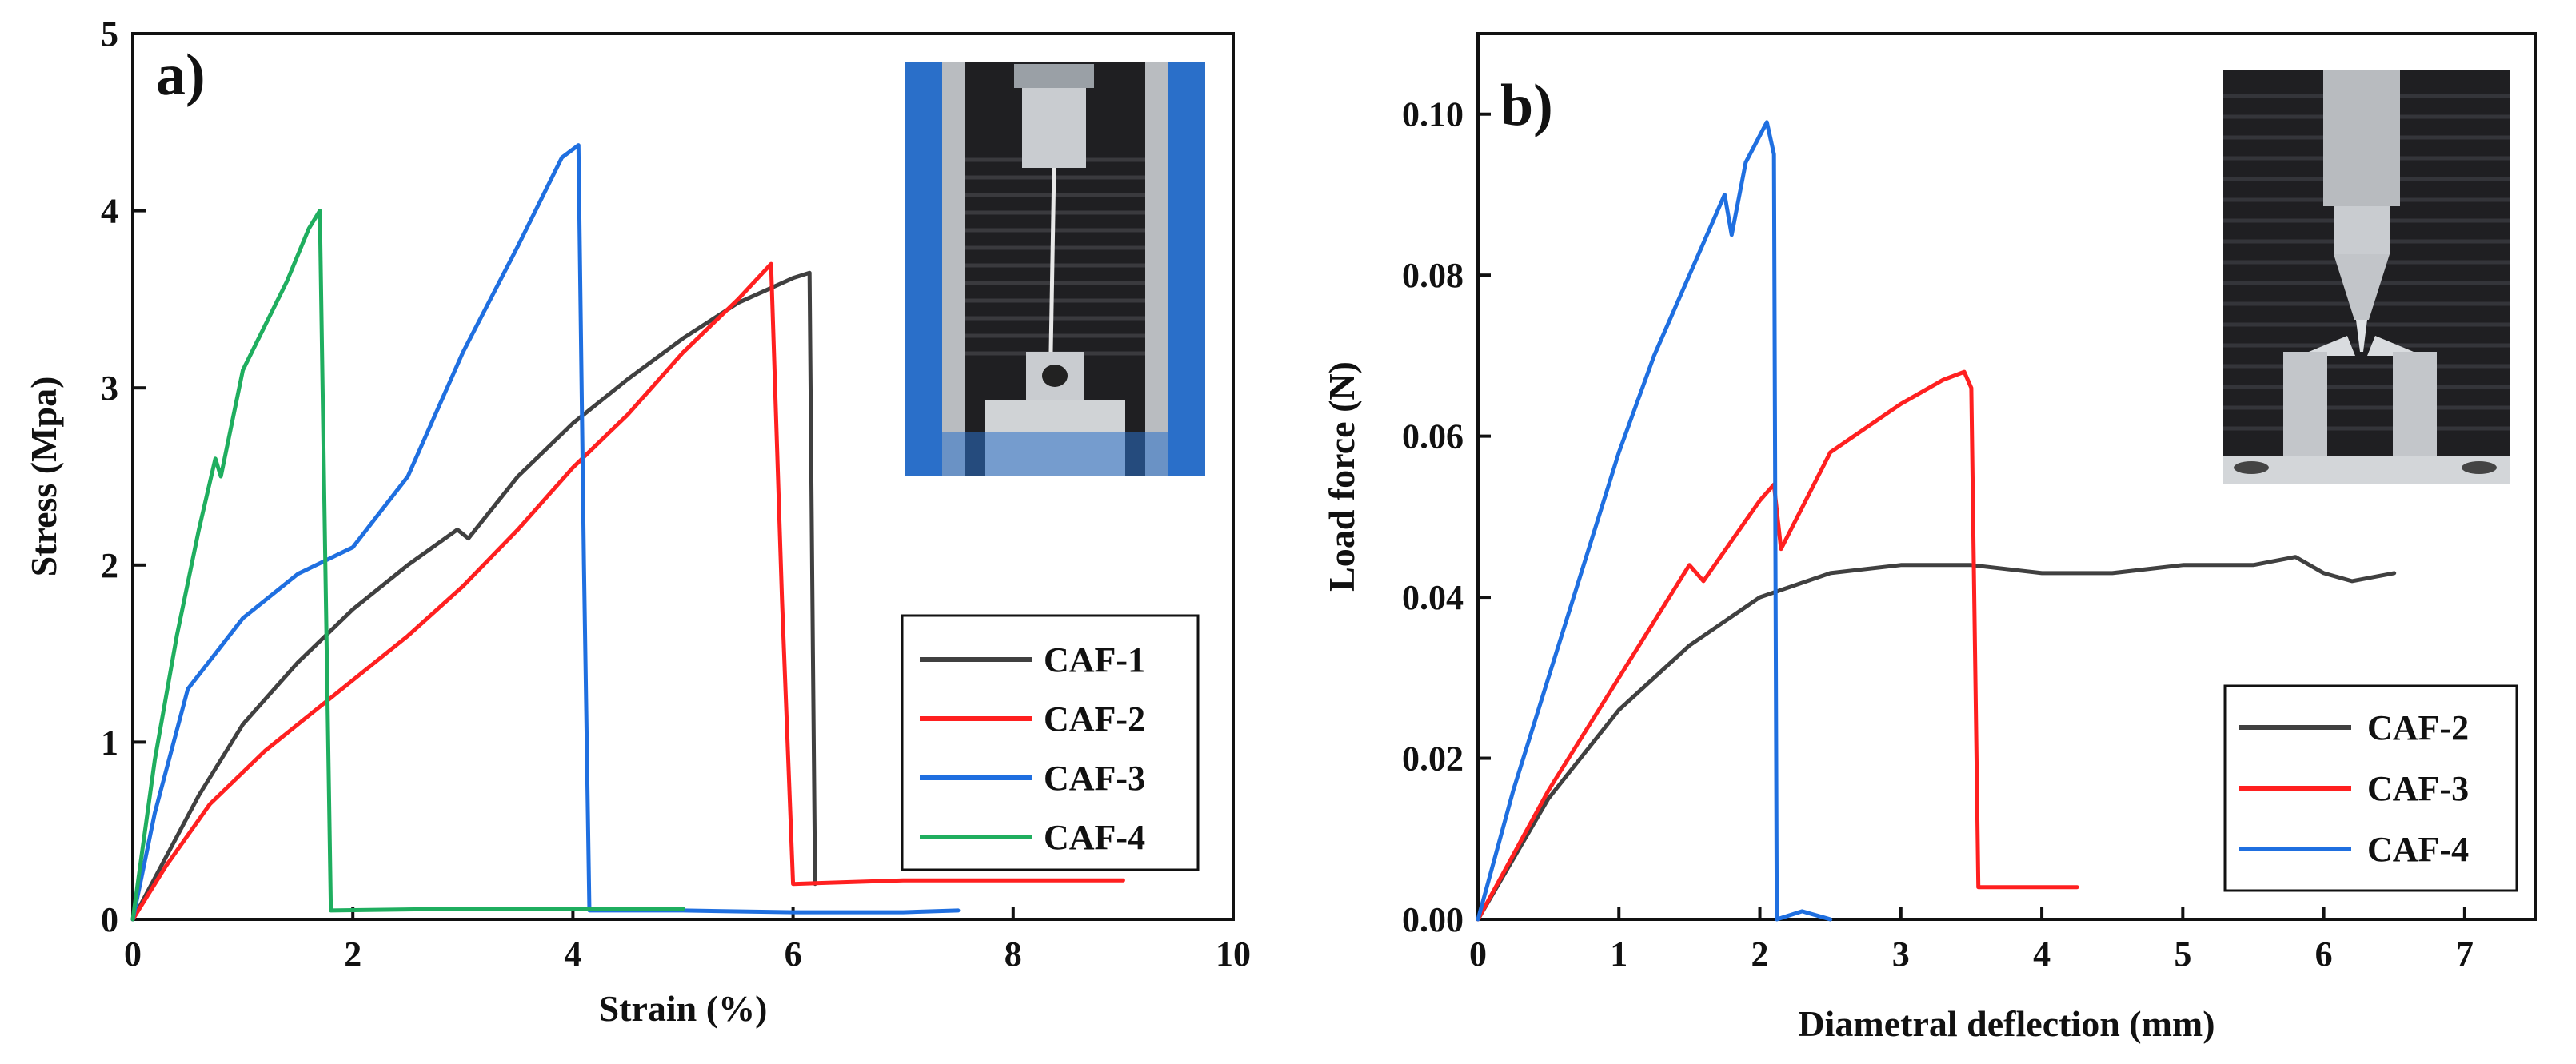 This screenshot has width=2576, height=1064. Describe the element at coordinates (1478, 954) in the screenshot. I see `x-tick-label-b: 0` at that location.